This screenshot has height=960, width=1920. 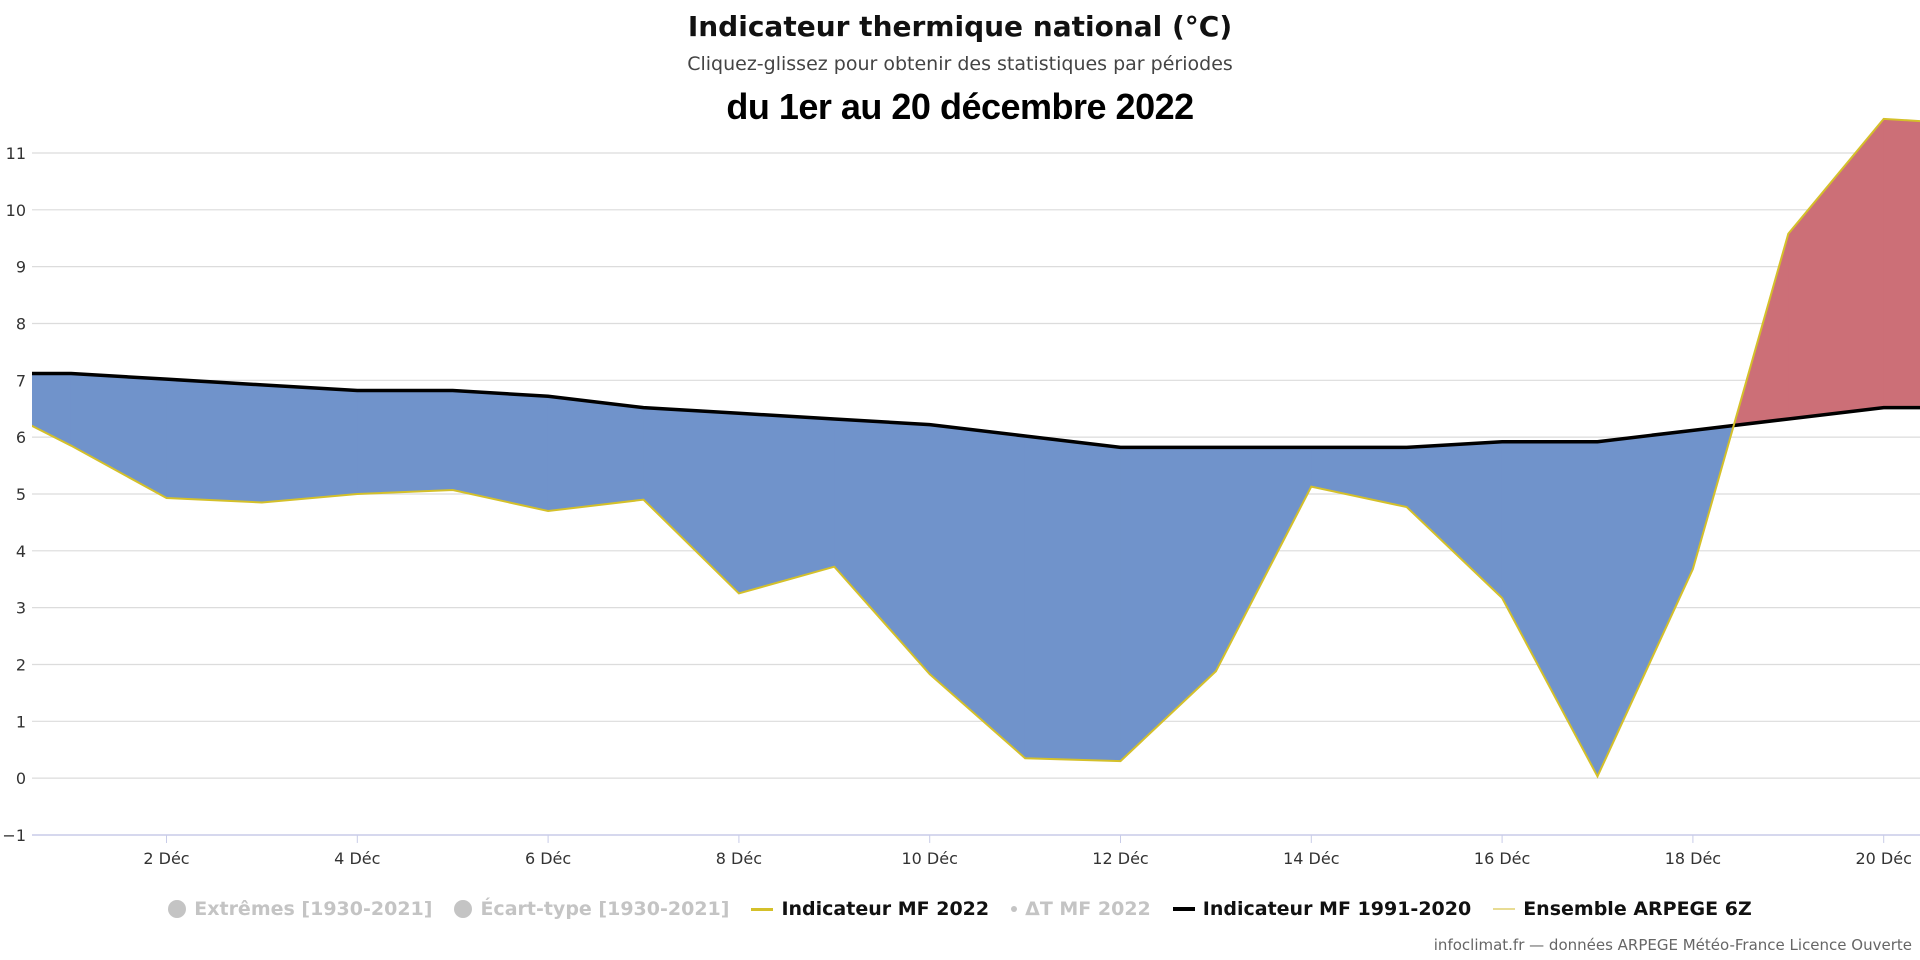 What do you see at coordinates (313, 909) in the screenshot?
I see `legend-label: Extrêmes [1930-2021]` at bounding box center [313, 909].